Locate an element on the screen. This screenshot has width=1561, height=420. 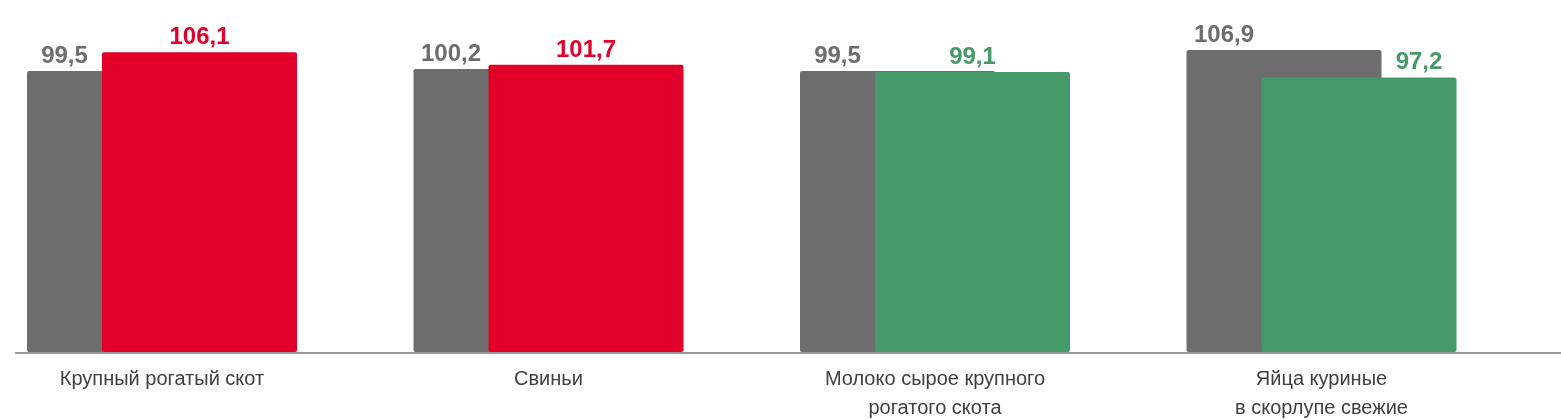
data-label: 101,7 is located at coordinates (586, 48).